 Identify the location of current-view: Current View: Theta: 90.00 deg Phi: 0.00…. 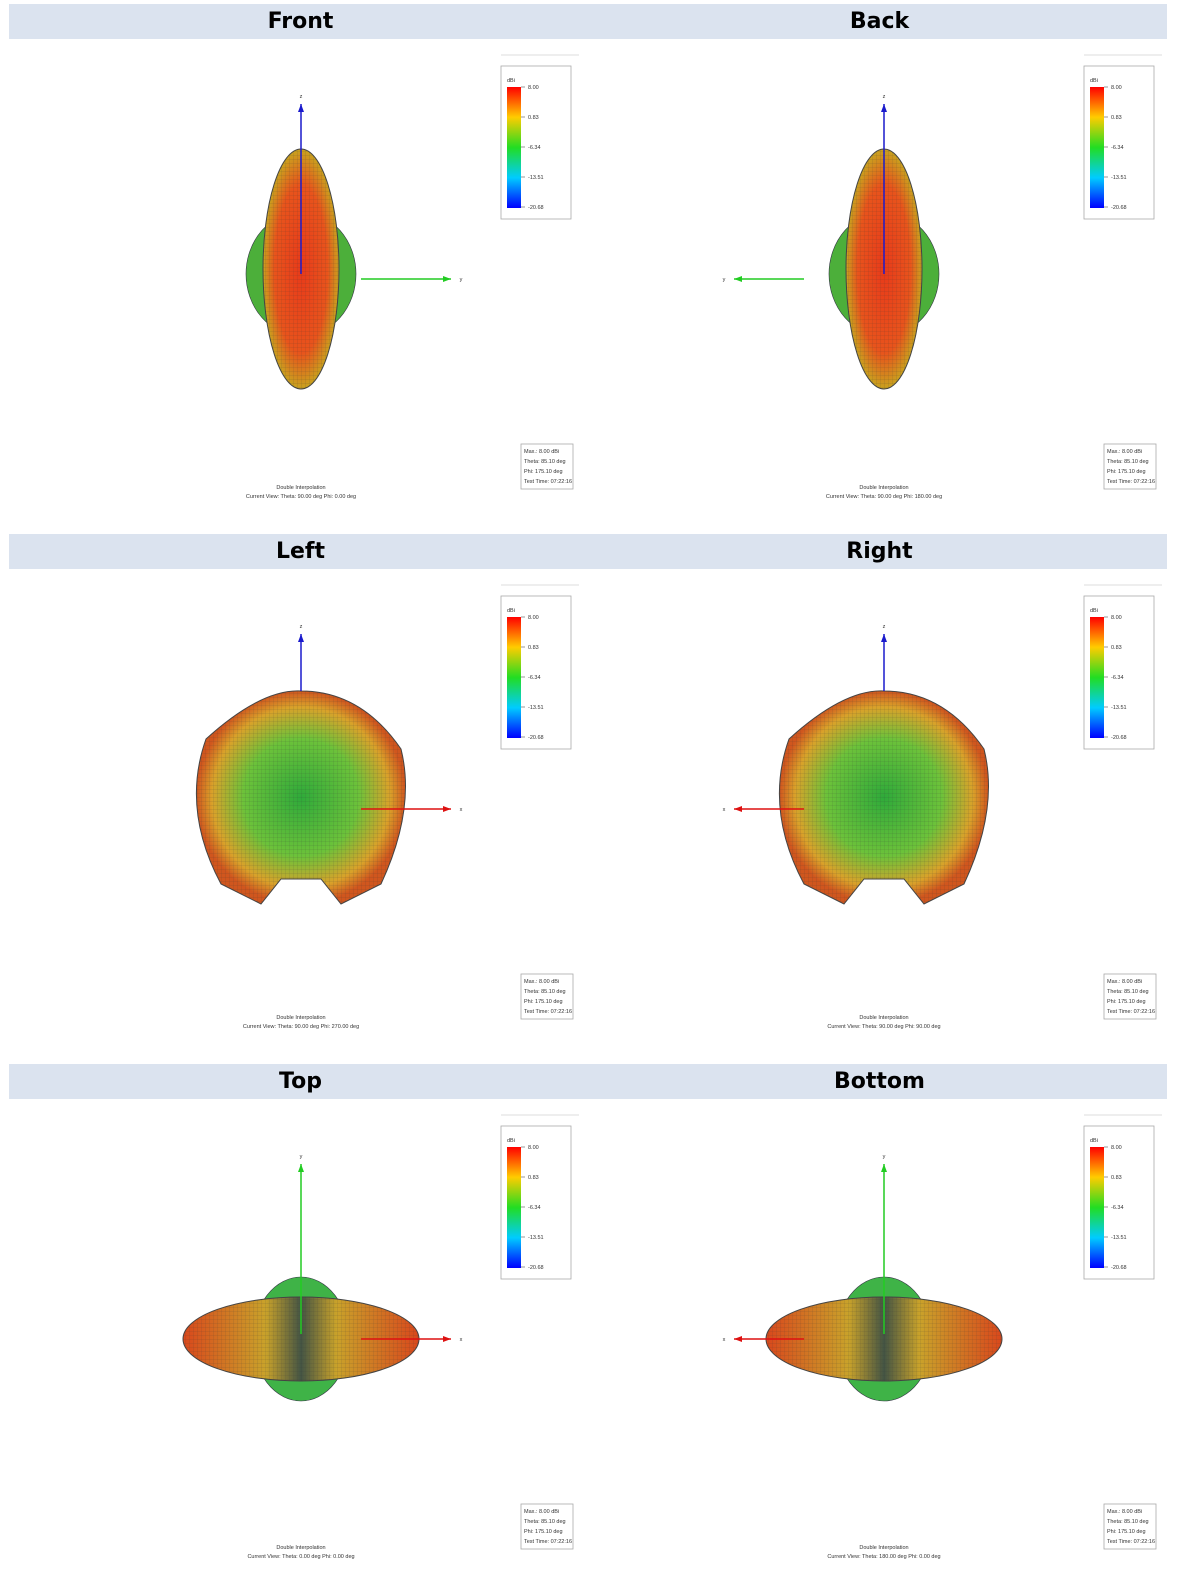
(301, 497).